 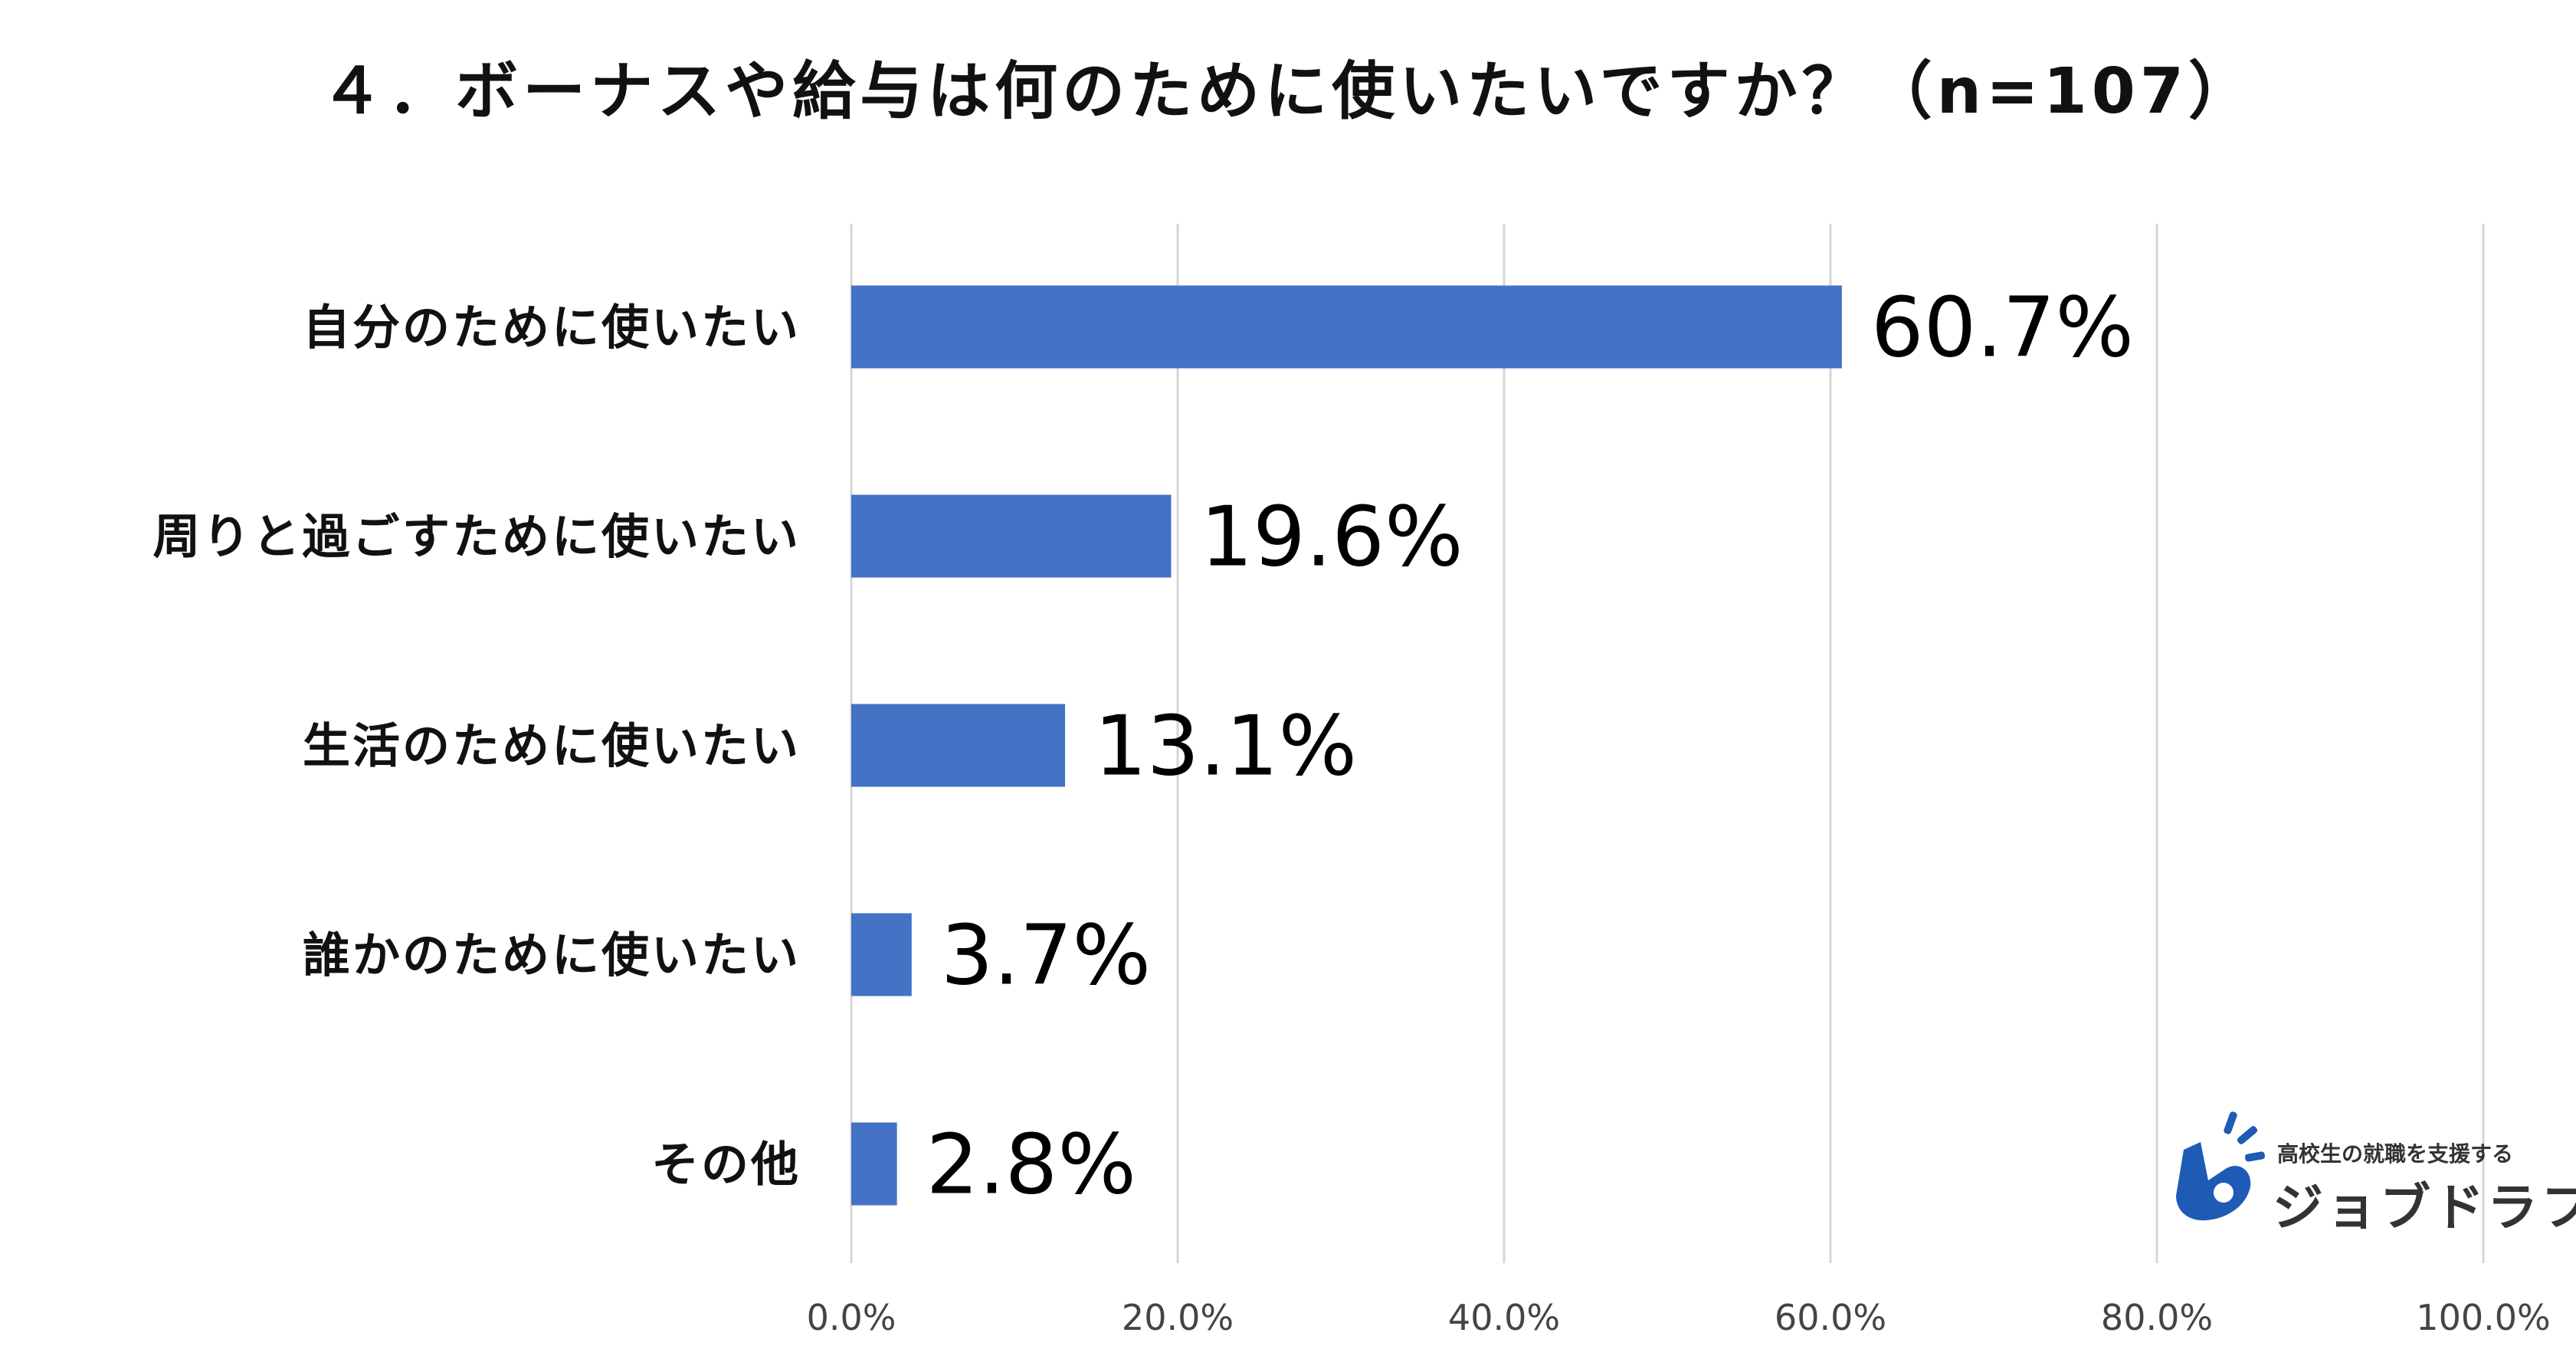 What do you see at coordinates (1679, 1317) in the screenshot?
I see `x-axis-tick-labels: 0.0% 20.0% 40.0% 60.0% 80.0% 100.0%` at bounding box center [1679, 1317].